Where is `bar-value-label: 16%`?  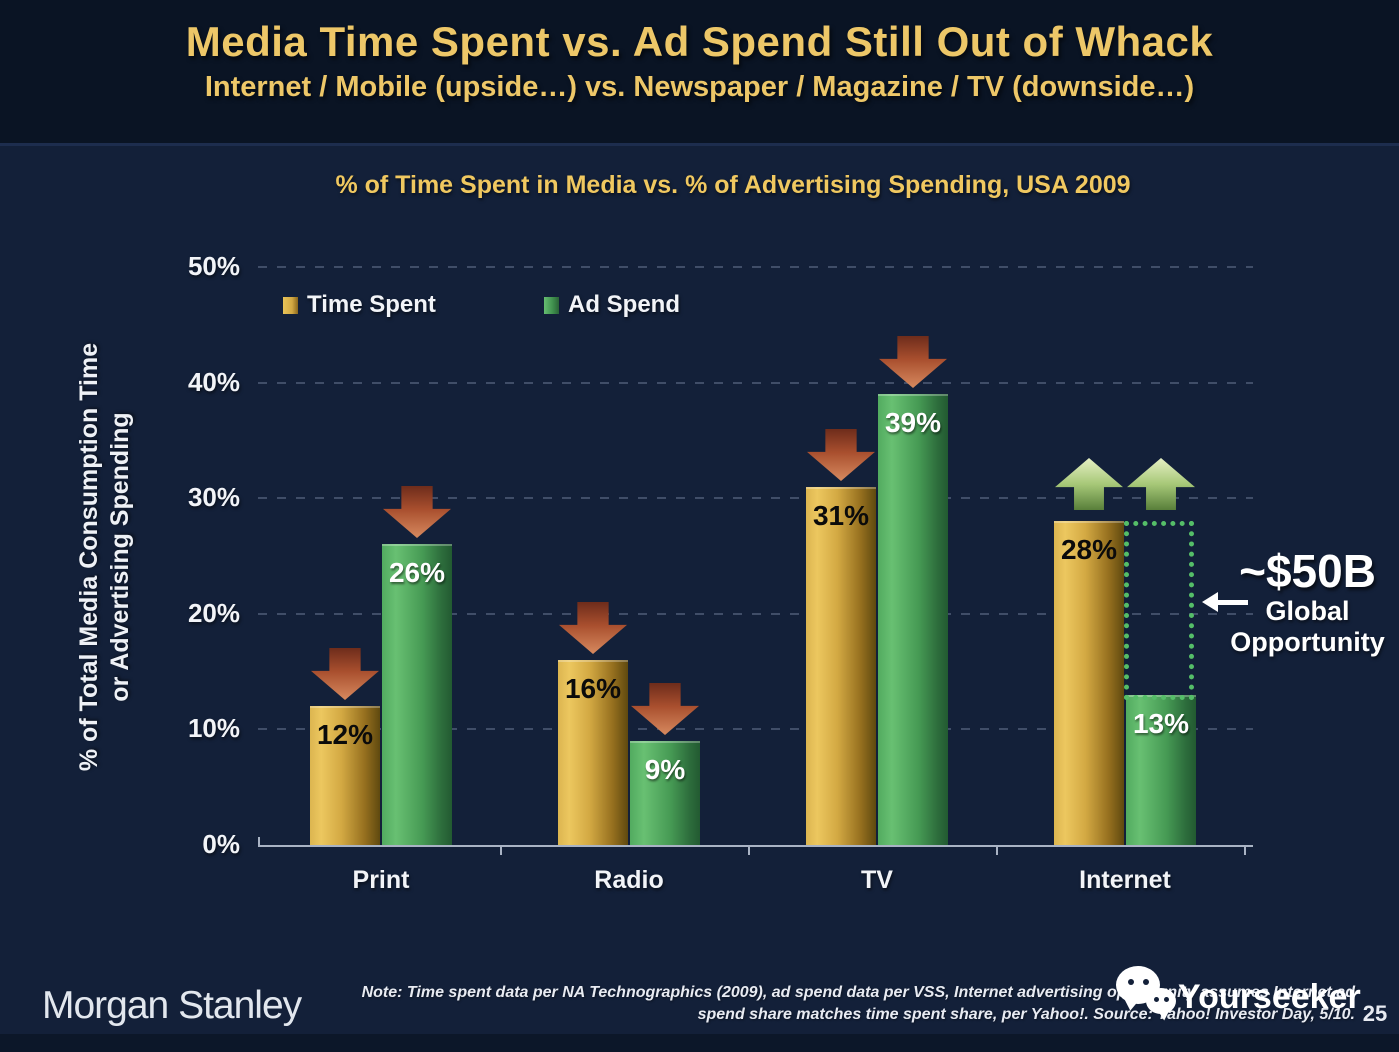
bar-value-label: 16% is located at coordinates (593, 688).